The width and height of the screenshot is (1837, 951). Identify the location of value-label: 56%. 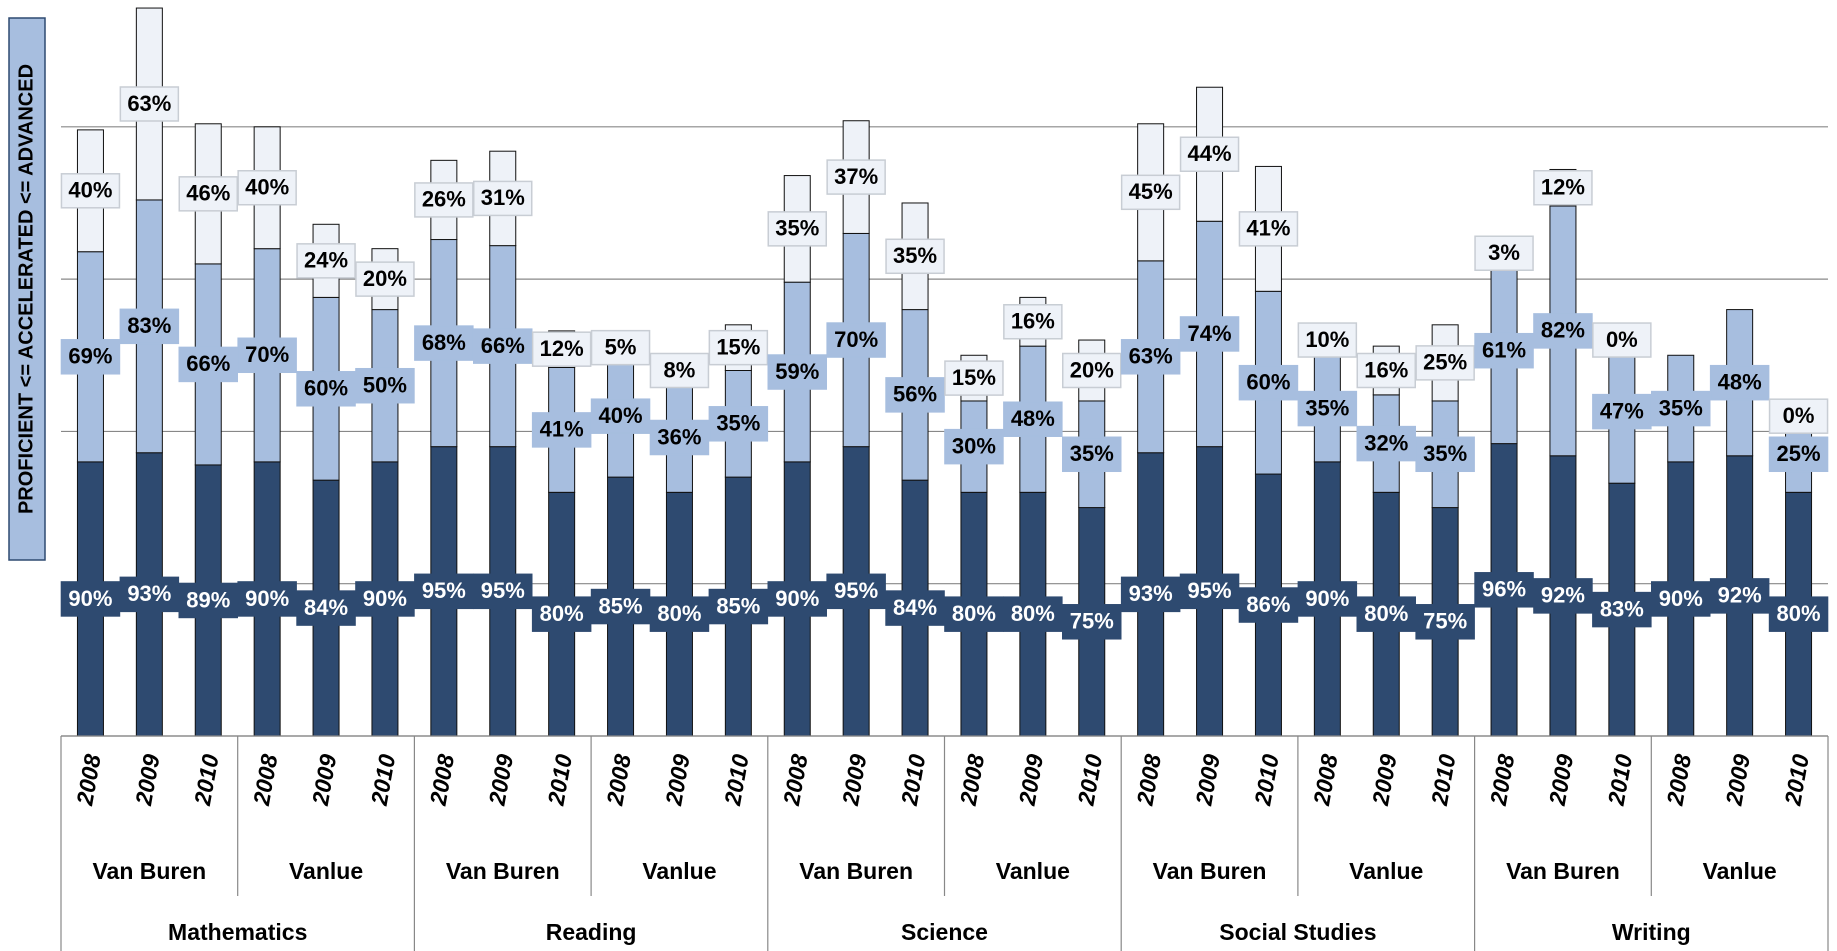
(915, 394).